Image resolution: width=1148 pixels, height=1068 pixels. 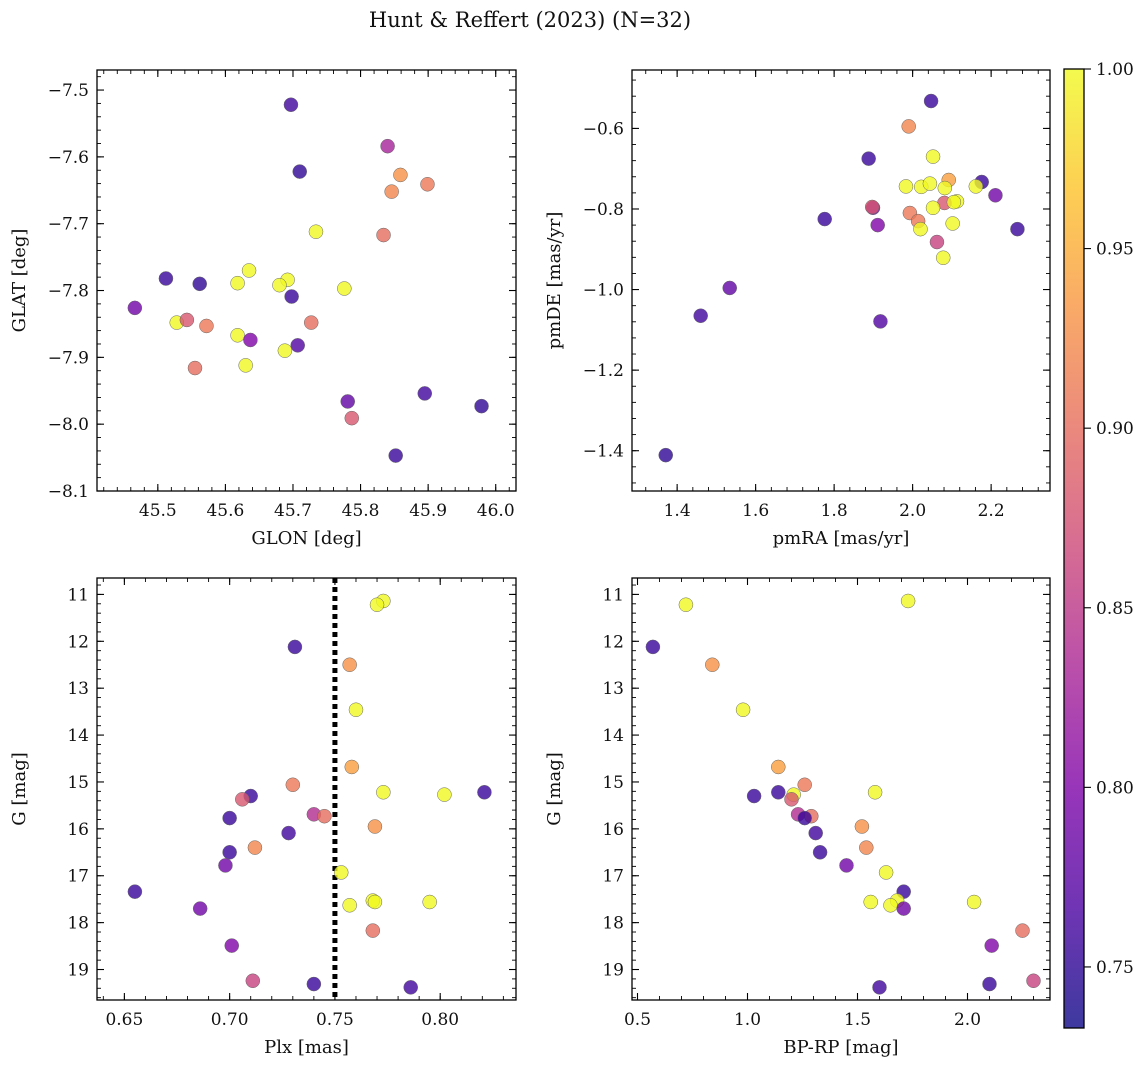 What do you see at coordinates (293, 511) in the screenshot?
I see `lon-lat-xtick-label: 45.7` at bounding box center [293, 511].